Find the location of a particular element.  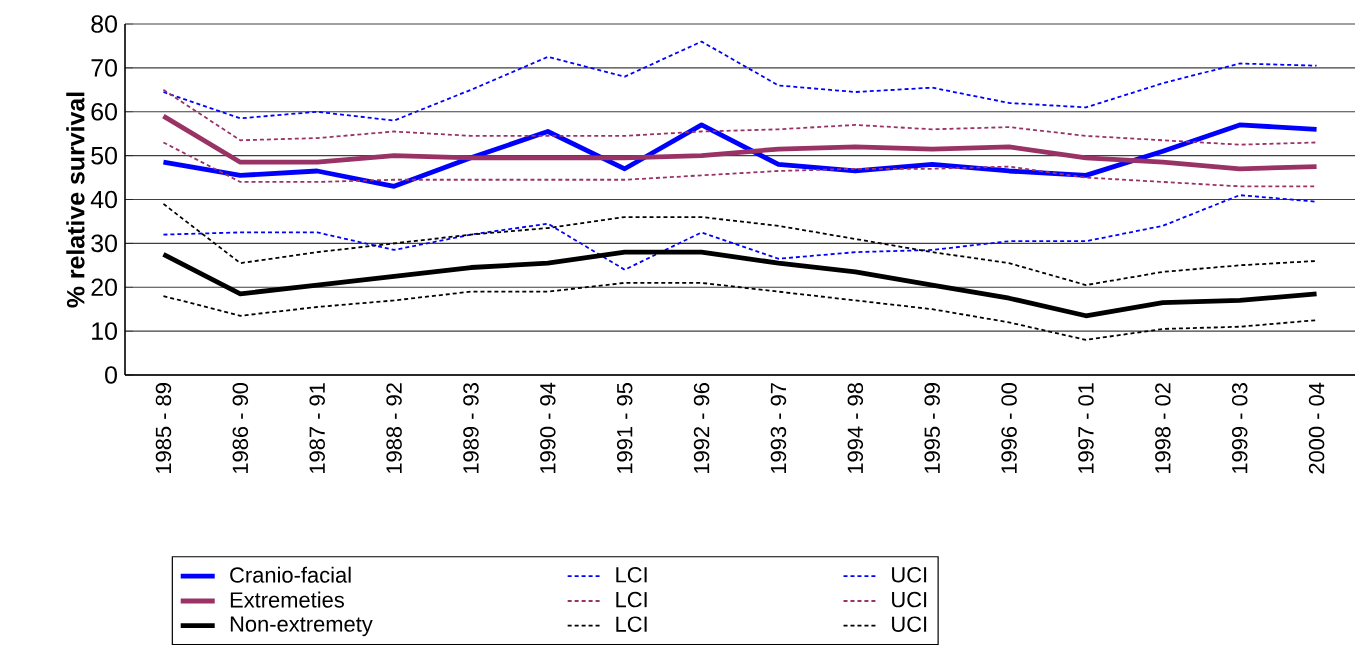

y-tick-label: 60 is located at coordinates (104, 111).